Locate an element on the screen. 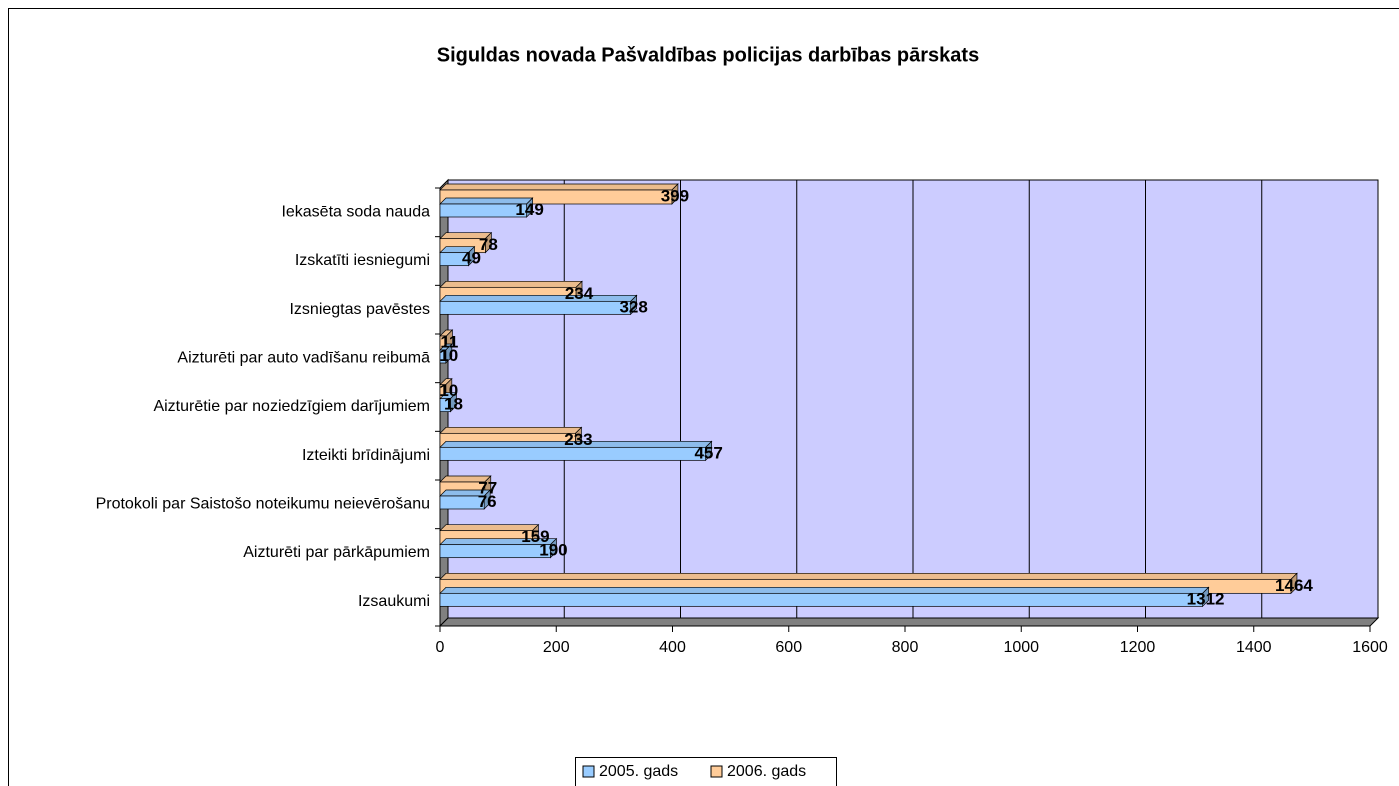 The height and width of the screenshot is (786, 1399). legend-label: 2006. gads is located at coordinates (766, 771).